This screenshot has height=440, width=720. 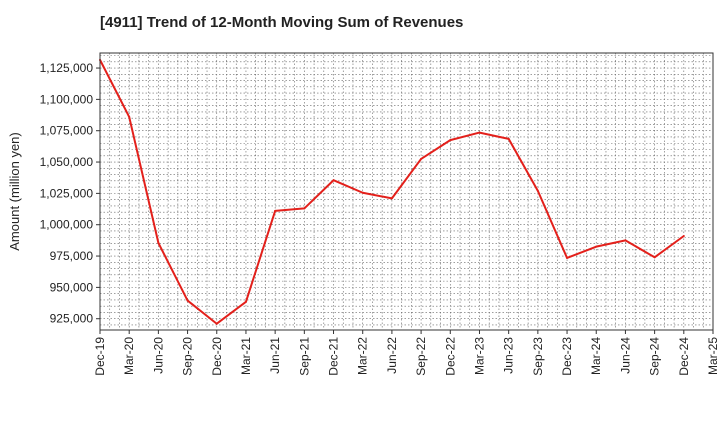 I want to click on x-tick-label: Mar-25, so click(x=713, y=356).